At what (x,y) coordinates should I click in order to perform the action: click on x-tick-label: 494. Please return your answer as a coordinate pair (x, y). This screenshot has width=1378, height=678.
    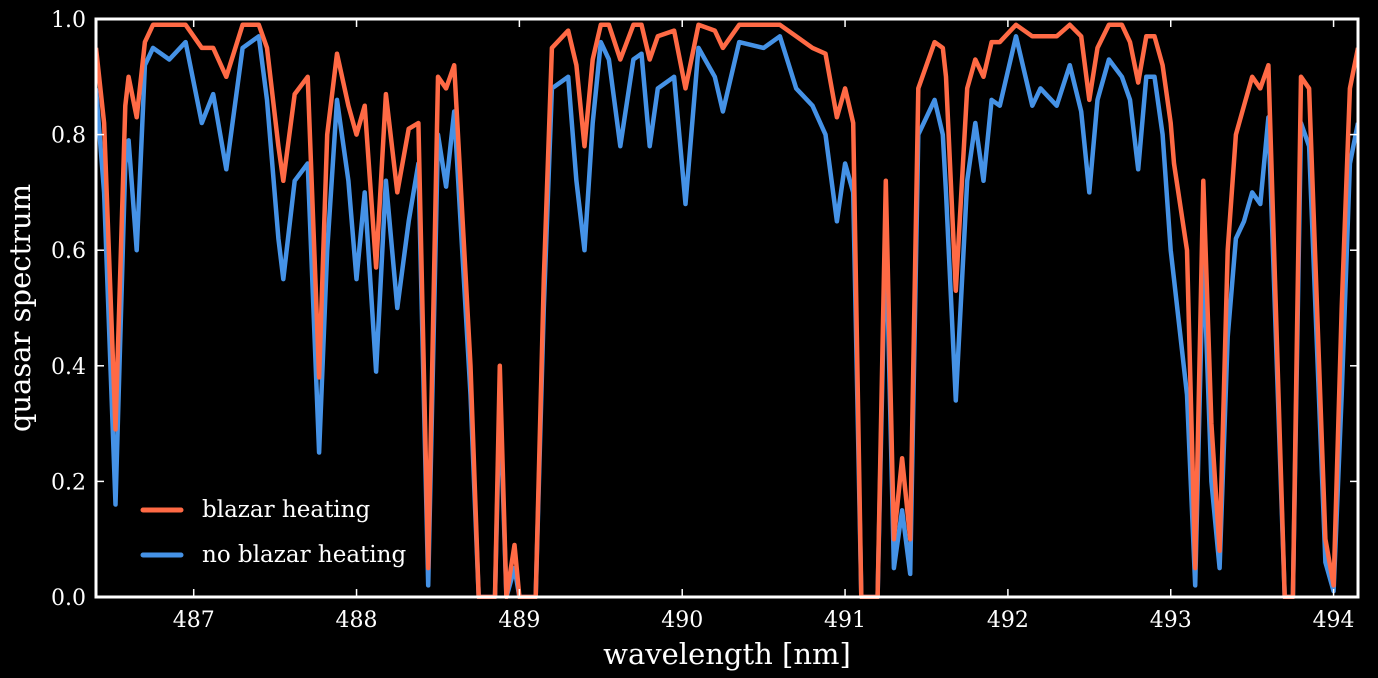
    Looking at the image, I should click on (1334, 620).